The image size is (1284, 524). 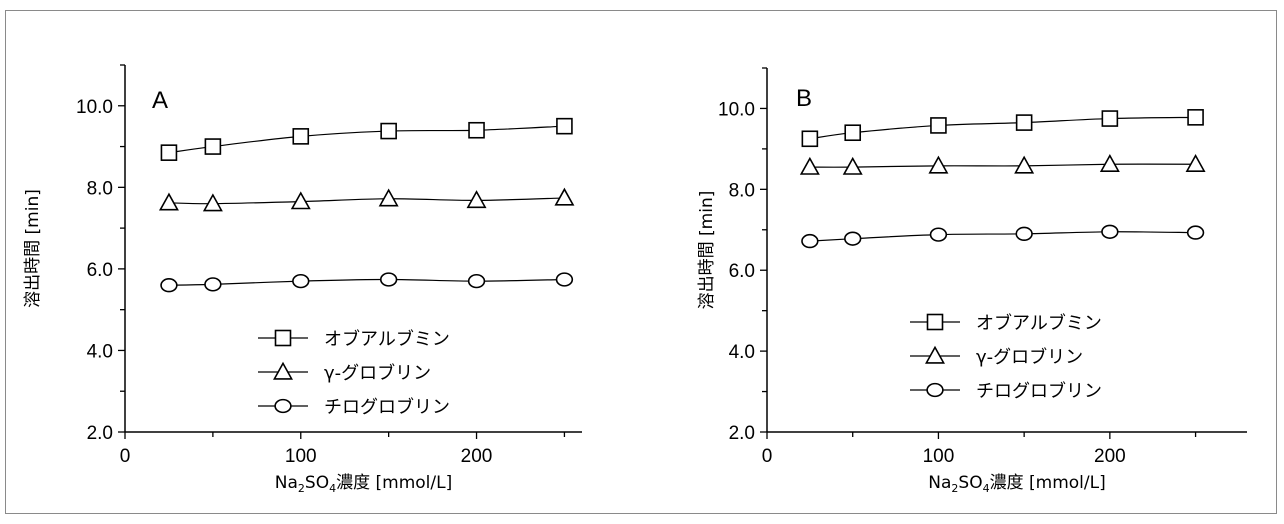 I want to click on panel-label: A, so click(x=160, y=100).